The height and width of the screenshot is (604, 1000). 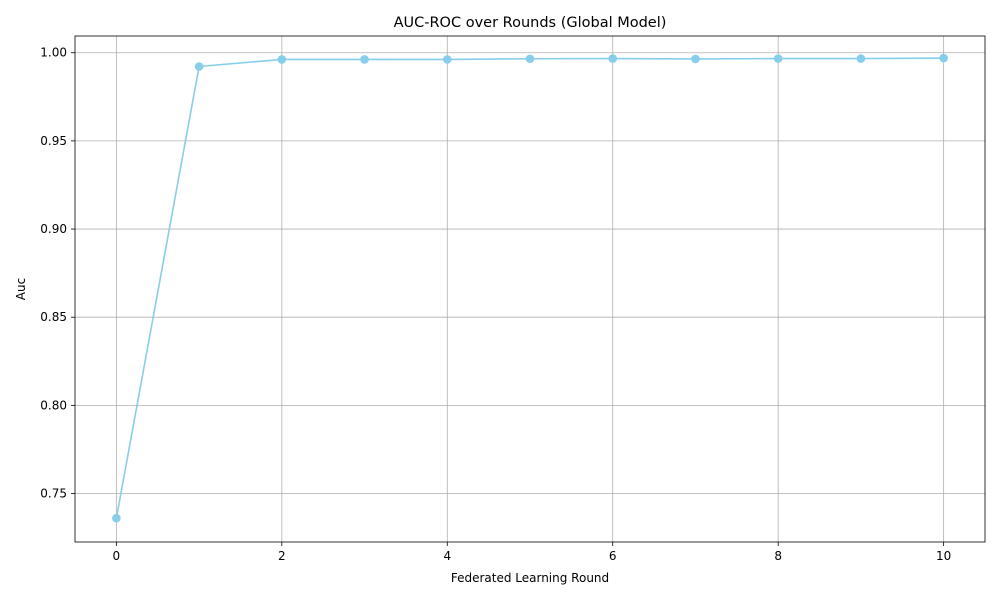 What do you see at coordinates (53, 405) in the screenshot?
I see `y-tick-label: 0.80` at bounding box center [53, 405].